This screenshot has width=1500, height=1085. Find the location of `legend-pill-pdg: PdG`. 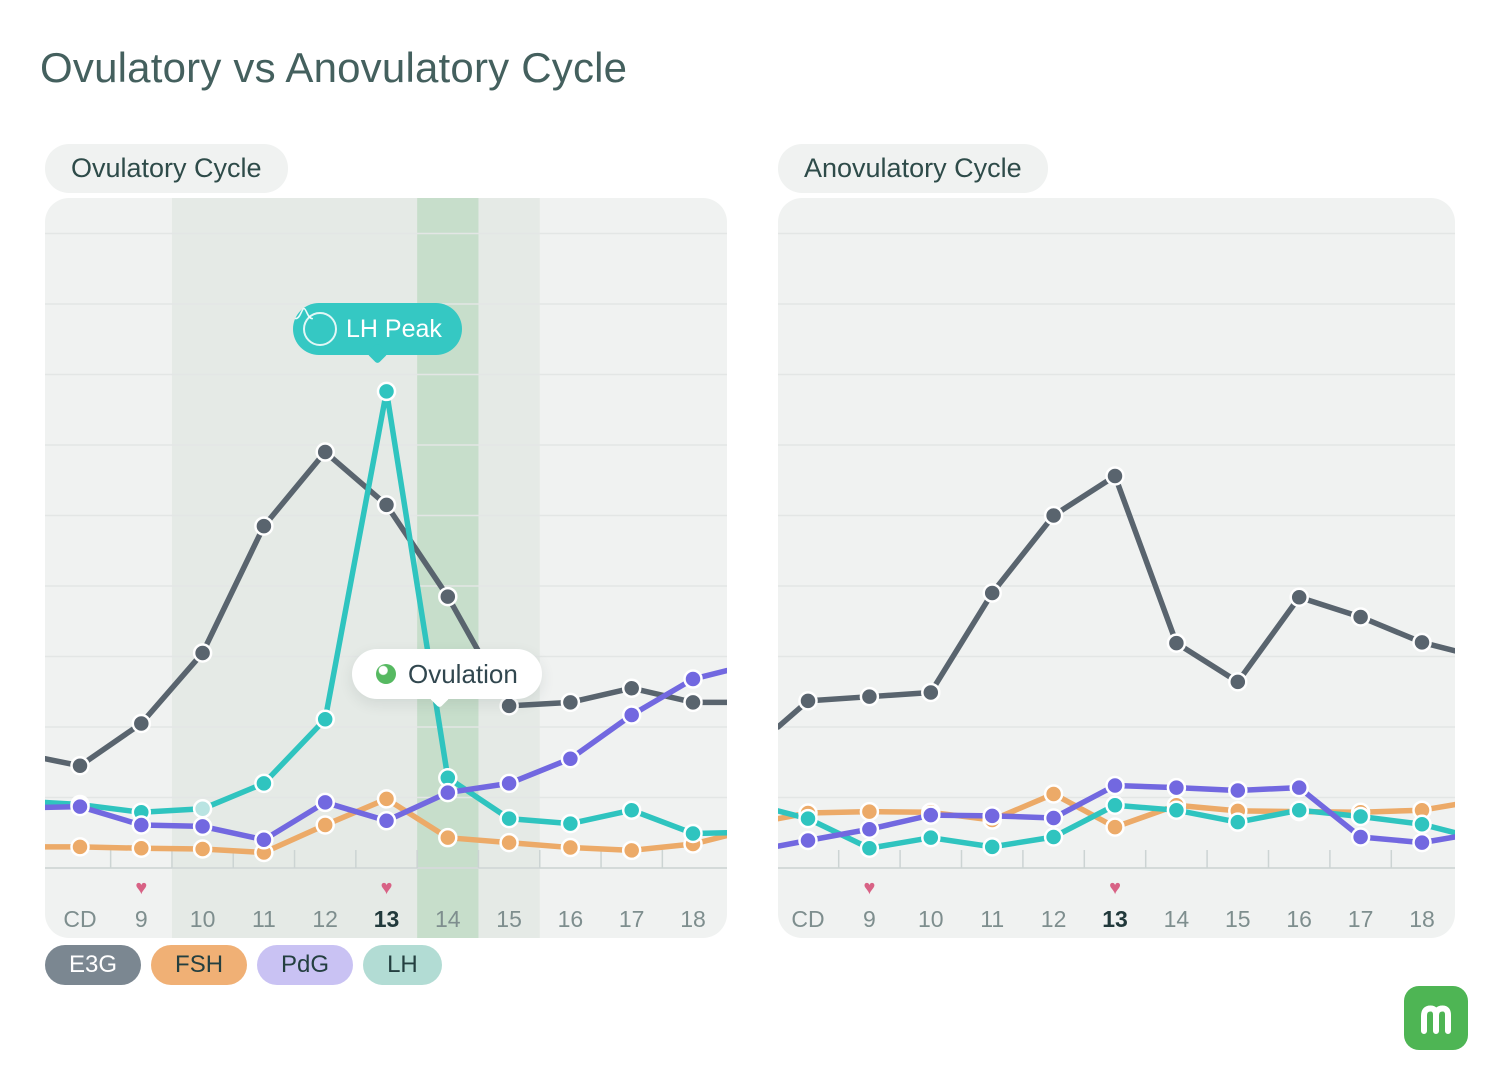

legend-pill-pdg: PdG is located at coordinates (305, 965).